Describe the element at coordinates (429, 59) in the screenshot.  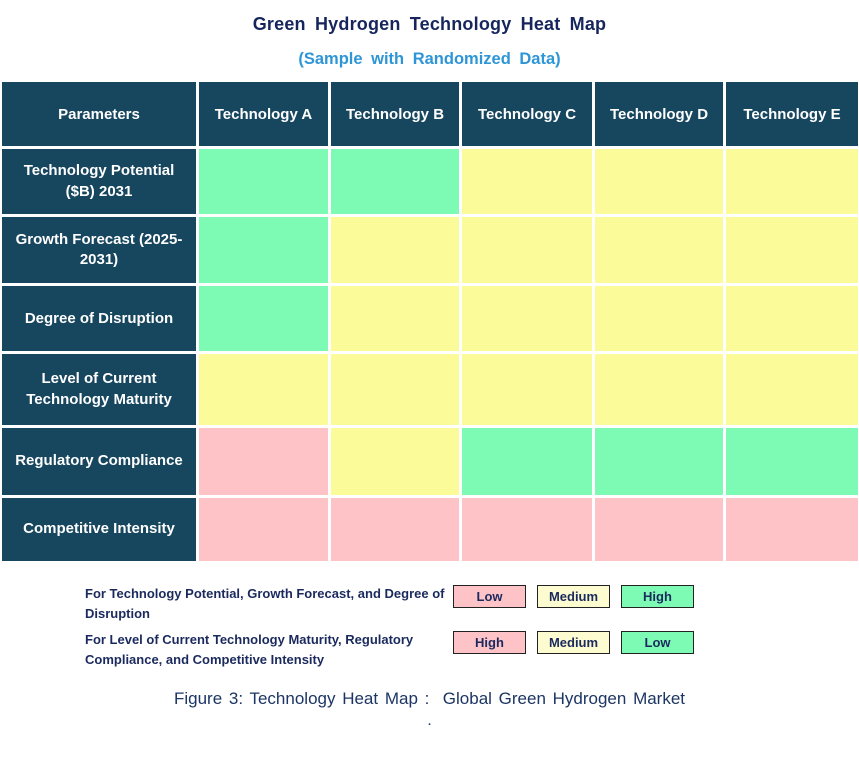
I see `page-subtitle: (Sample with Randomized Data)` at that location.